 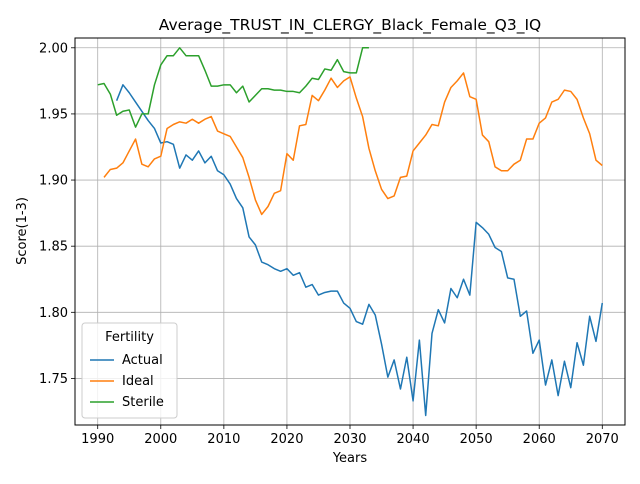 What do you see at coordinates (602, 439) in the screenshot?
I see `x-tick-label: 2070` at bounding box center [602, 439].